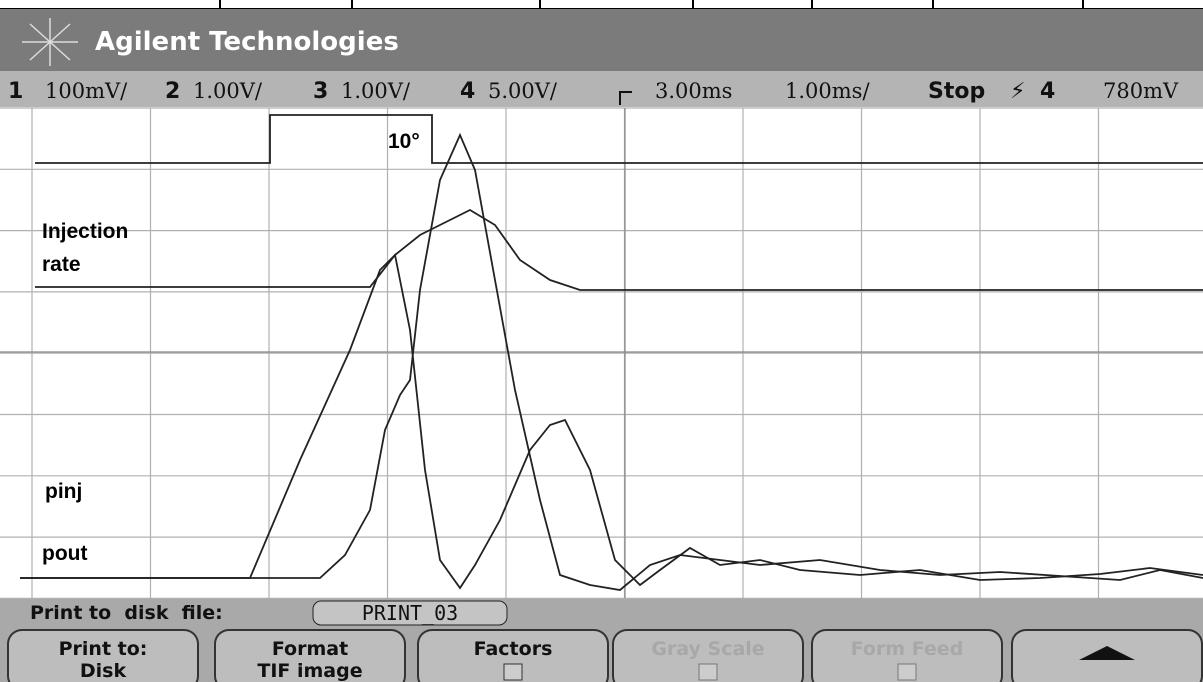 This screenshot has height=682, width=1203. I want to click on status-item: 5.00V/, so click(523, 91).